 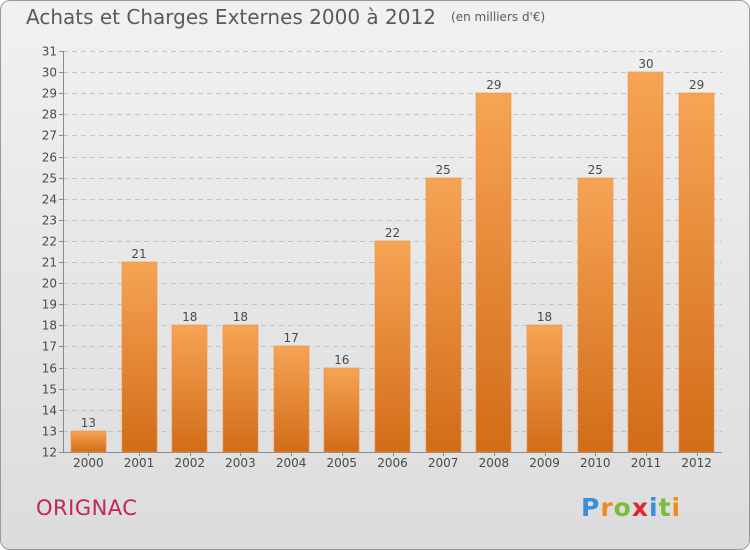 What do you see at coordinates (49, 305) in the screenshot?
I see `y-tick-label: 19` at bounding box center [49, 305].